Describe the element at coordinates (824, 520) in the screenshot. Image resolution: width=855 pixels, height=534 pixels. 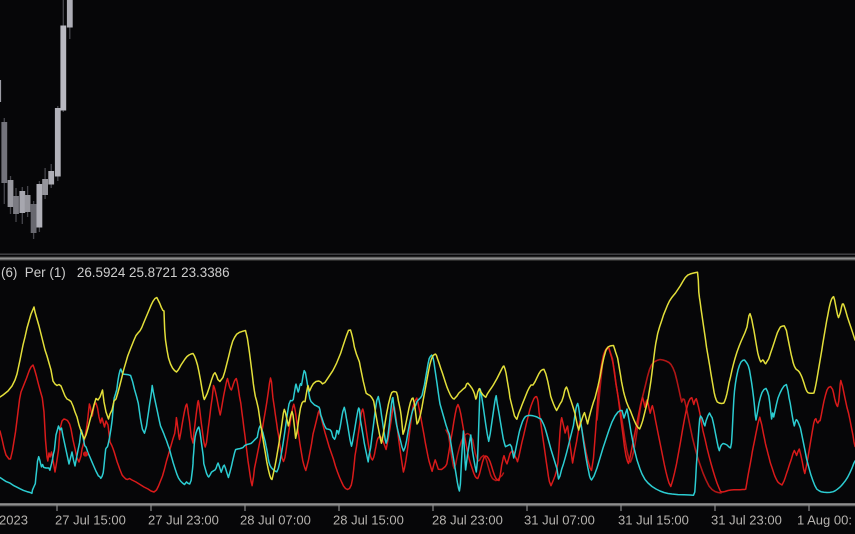
I see `svg-text: 1 Aug 00:` at that location.